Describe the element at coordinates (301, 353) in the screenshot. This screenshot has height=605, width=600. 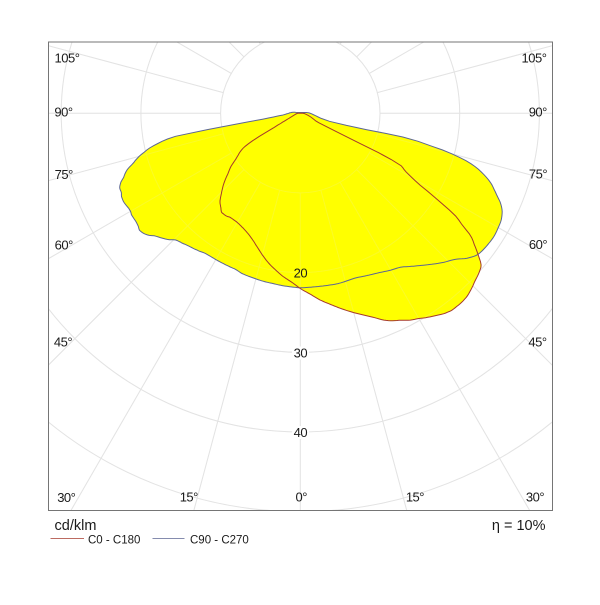
I see `svg-text: 30` at that location.